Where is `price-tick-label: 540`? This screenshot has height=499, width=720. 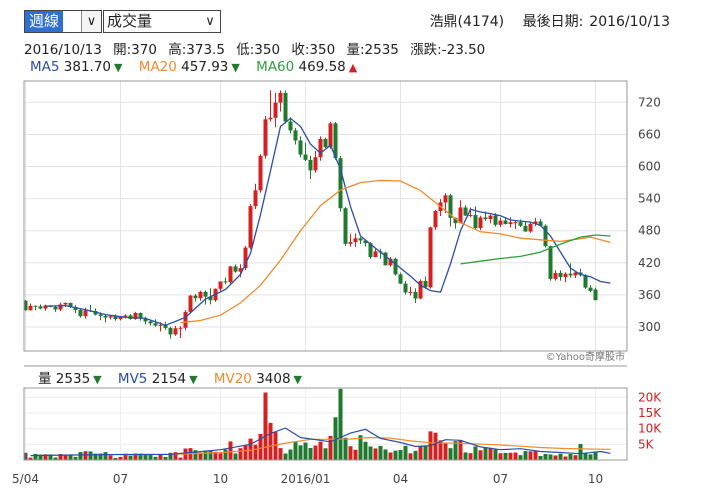 price-tick-label: 540 is located at coordinates (649, 199).